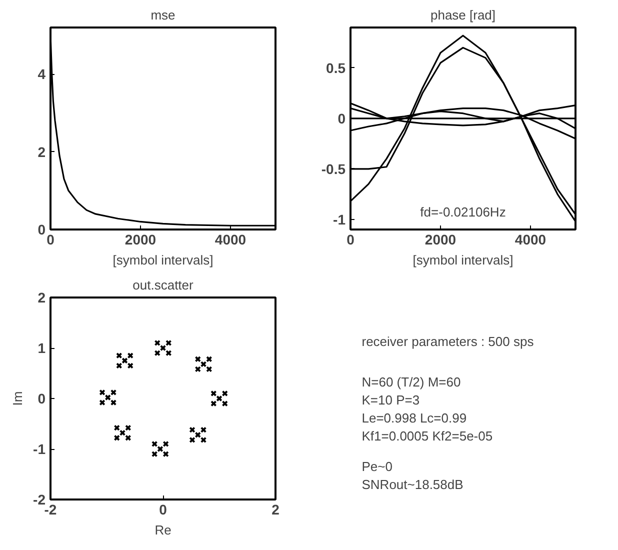 The image size is (618, 550). What do you see at coordinates (163, 285) in the screenshot?
I see `chart-title: out.scatter` at bounding box center [163, 285].